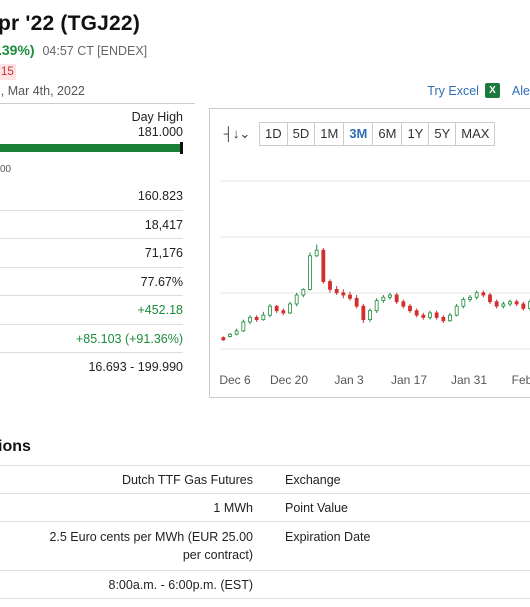  Describe the element at coordinates (358, 134) in the screenshot. I see `chart-controls: ┤↓⌄ 1D 5D 1M 3M 6M 1Y 5Y MAX` at that location.